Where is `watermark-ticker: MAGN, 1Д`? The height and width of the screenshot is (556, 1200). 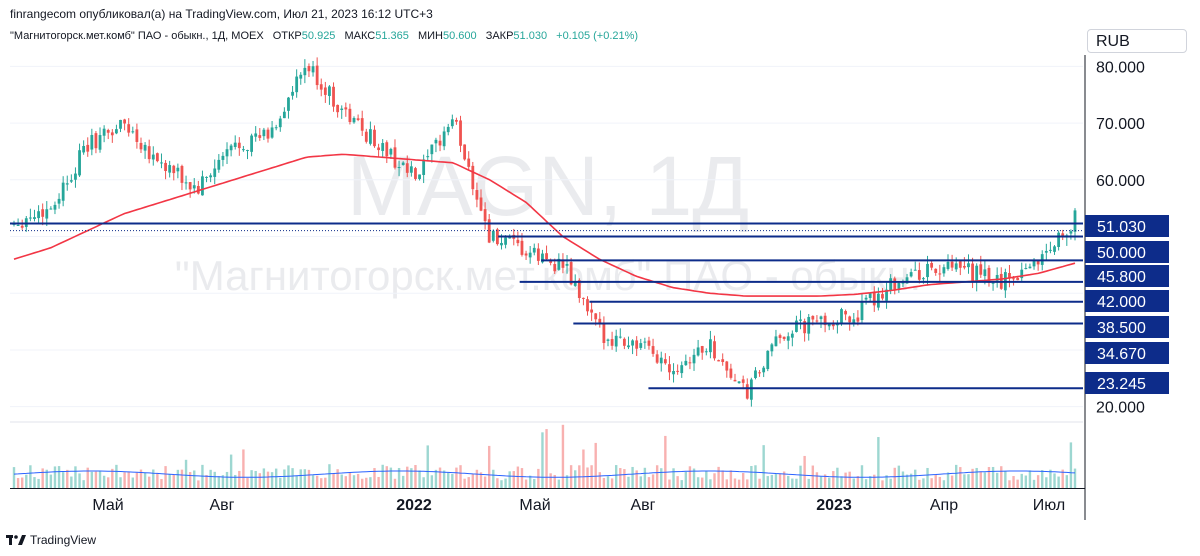
watermark-ticker: MAGN, 1Д is located at coordinates (548, 186).